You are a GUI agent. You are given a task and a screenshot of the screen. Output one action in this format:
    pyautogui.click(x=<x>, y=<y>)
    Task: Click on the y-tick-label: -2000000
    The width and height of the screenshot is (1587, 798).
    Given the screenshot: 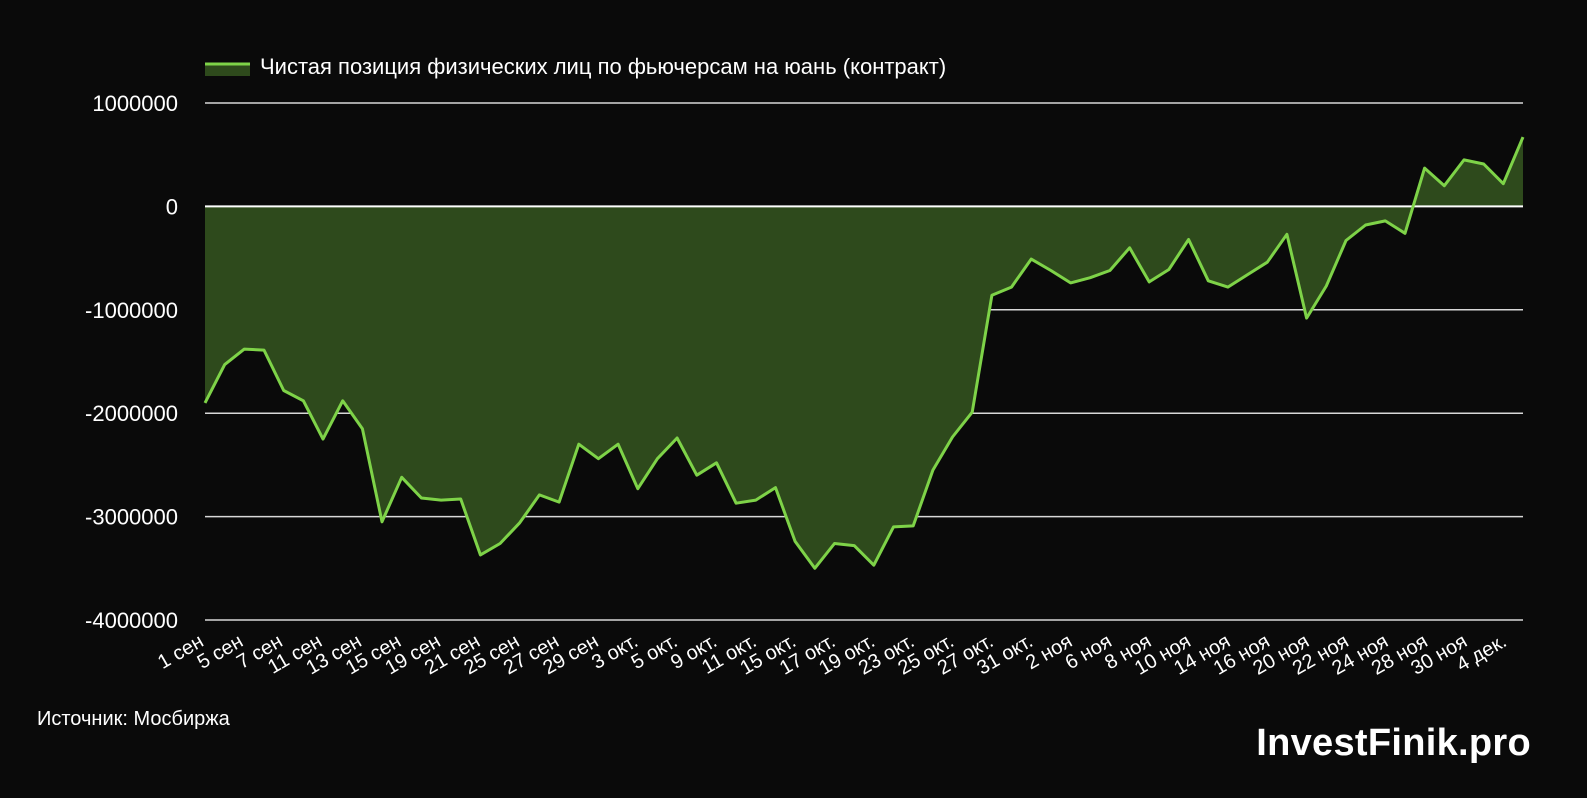 What is the action you would take?
    pyautogui.click(x=131, y=413)
    